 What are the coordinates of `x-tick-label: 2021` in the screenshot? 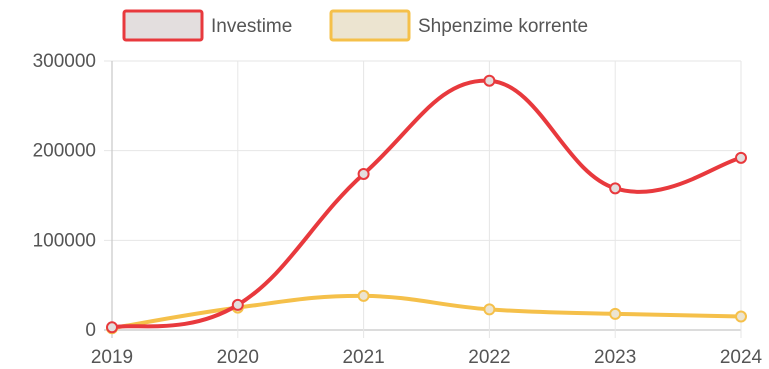 It's located at (363, 357).